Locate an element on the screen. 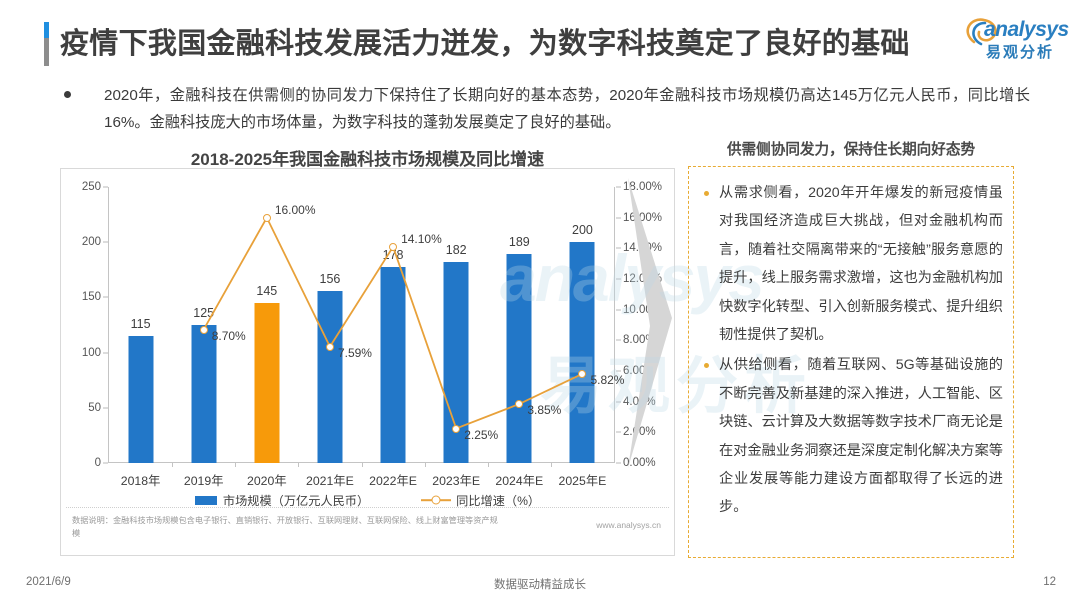 The image size is (1080, 608). legend-item-line: 同比增速（%） is located at coordinates (480, 500).